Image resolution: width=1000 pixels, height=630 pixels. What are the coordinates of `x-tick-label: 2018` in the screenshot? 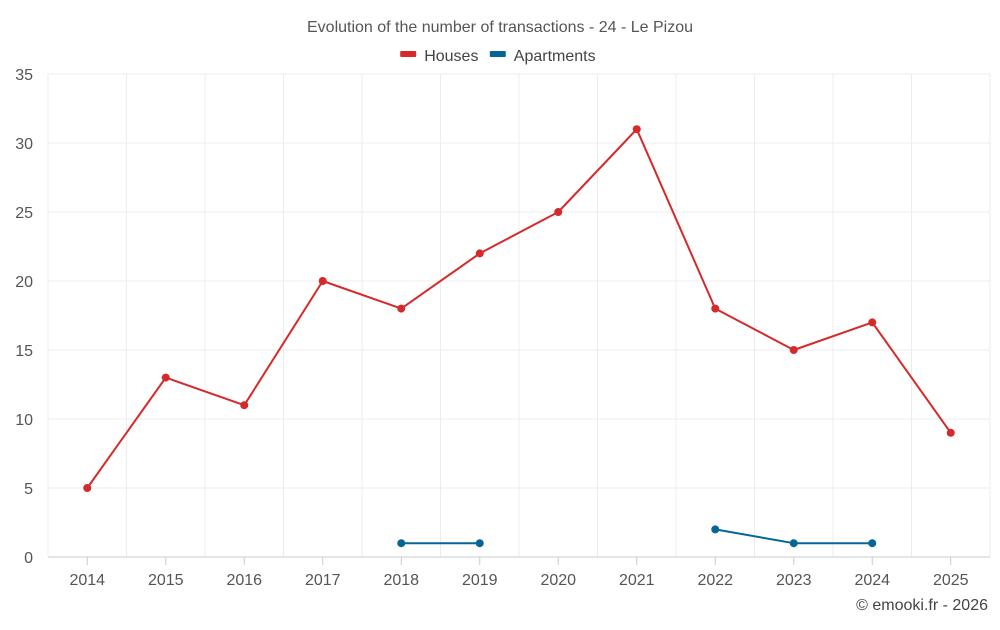 It's located at (401, 580).